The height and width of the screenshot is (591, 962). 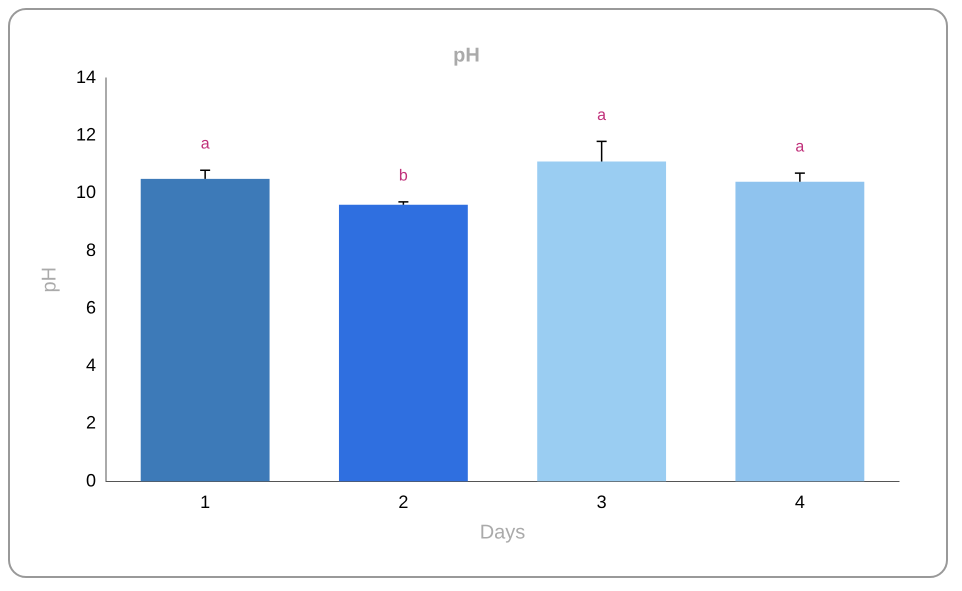 What do you see at coordinates (91, 365) in the screenshot?
I see `y-tick-label: 4` at bounding box center [91, 365].